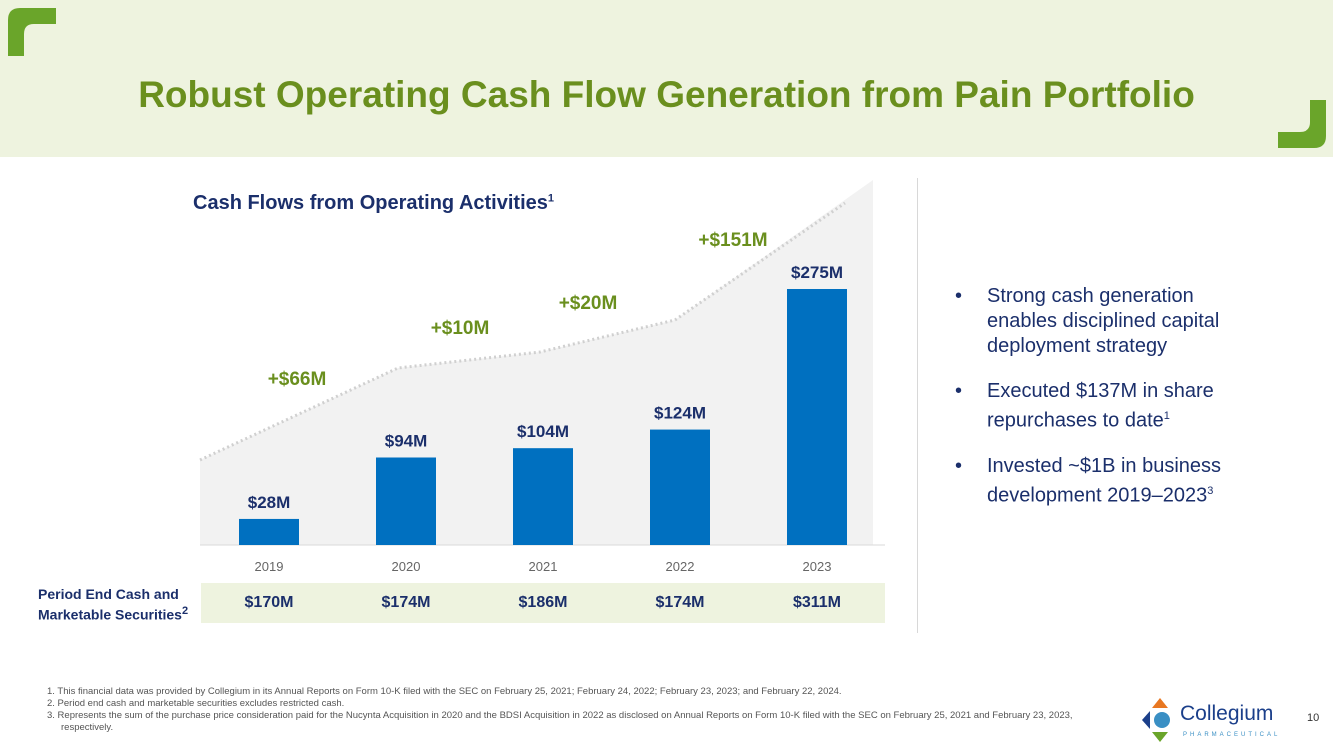  I want to click on x-tick-label: 2023, so click(817, 566).